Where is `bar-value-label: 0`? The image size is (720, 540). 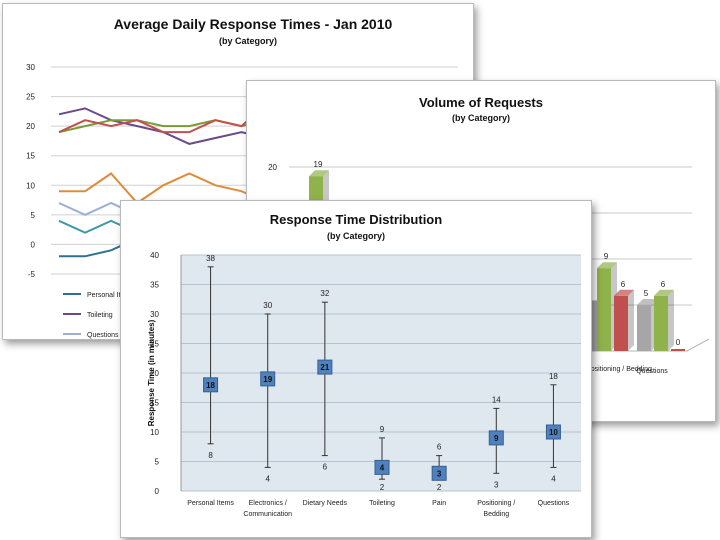
bar-value-label: 0 is located at coordinates (678, 342).